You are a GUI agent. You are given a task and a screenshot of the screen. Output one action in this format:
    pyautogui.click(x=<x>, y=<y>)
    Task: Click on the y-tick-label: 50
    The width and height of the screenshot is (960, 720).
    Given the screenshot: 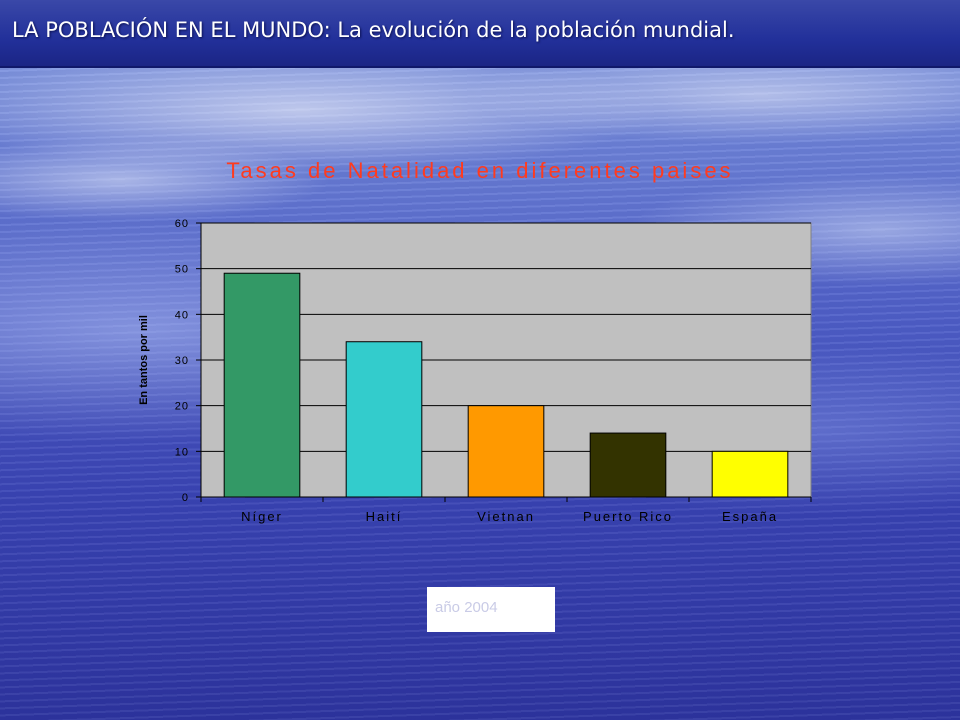 What is the action you would take?
    pyautogui.click(x=182, y=270)
    